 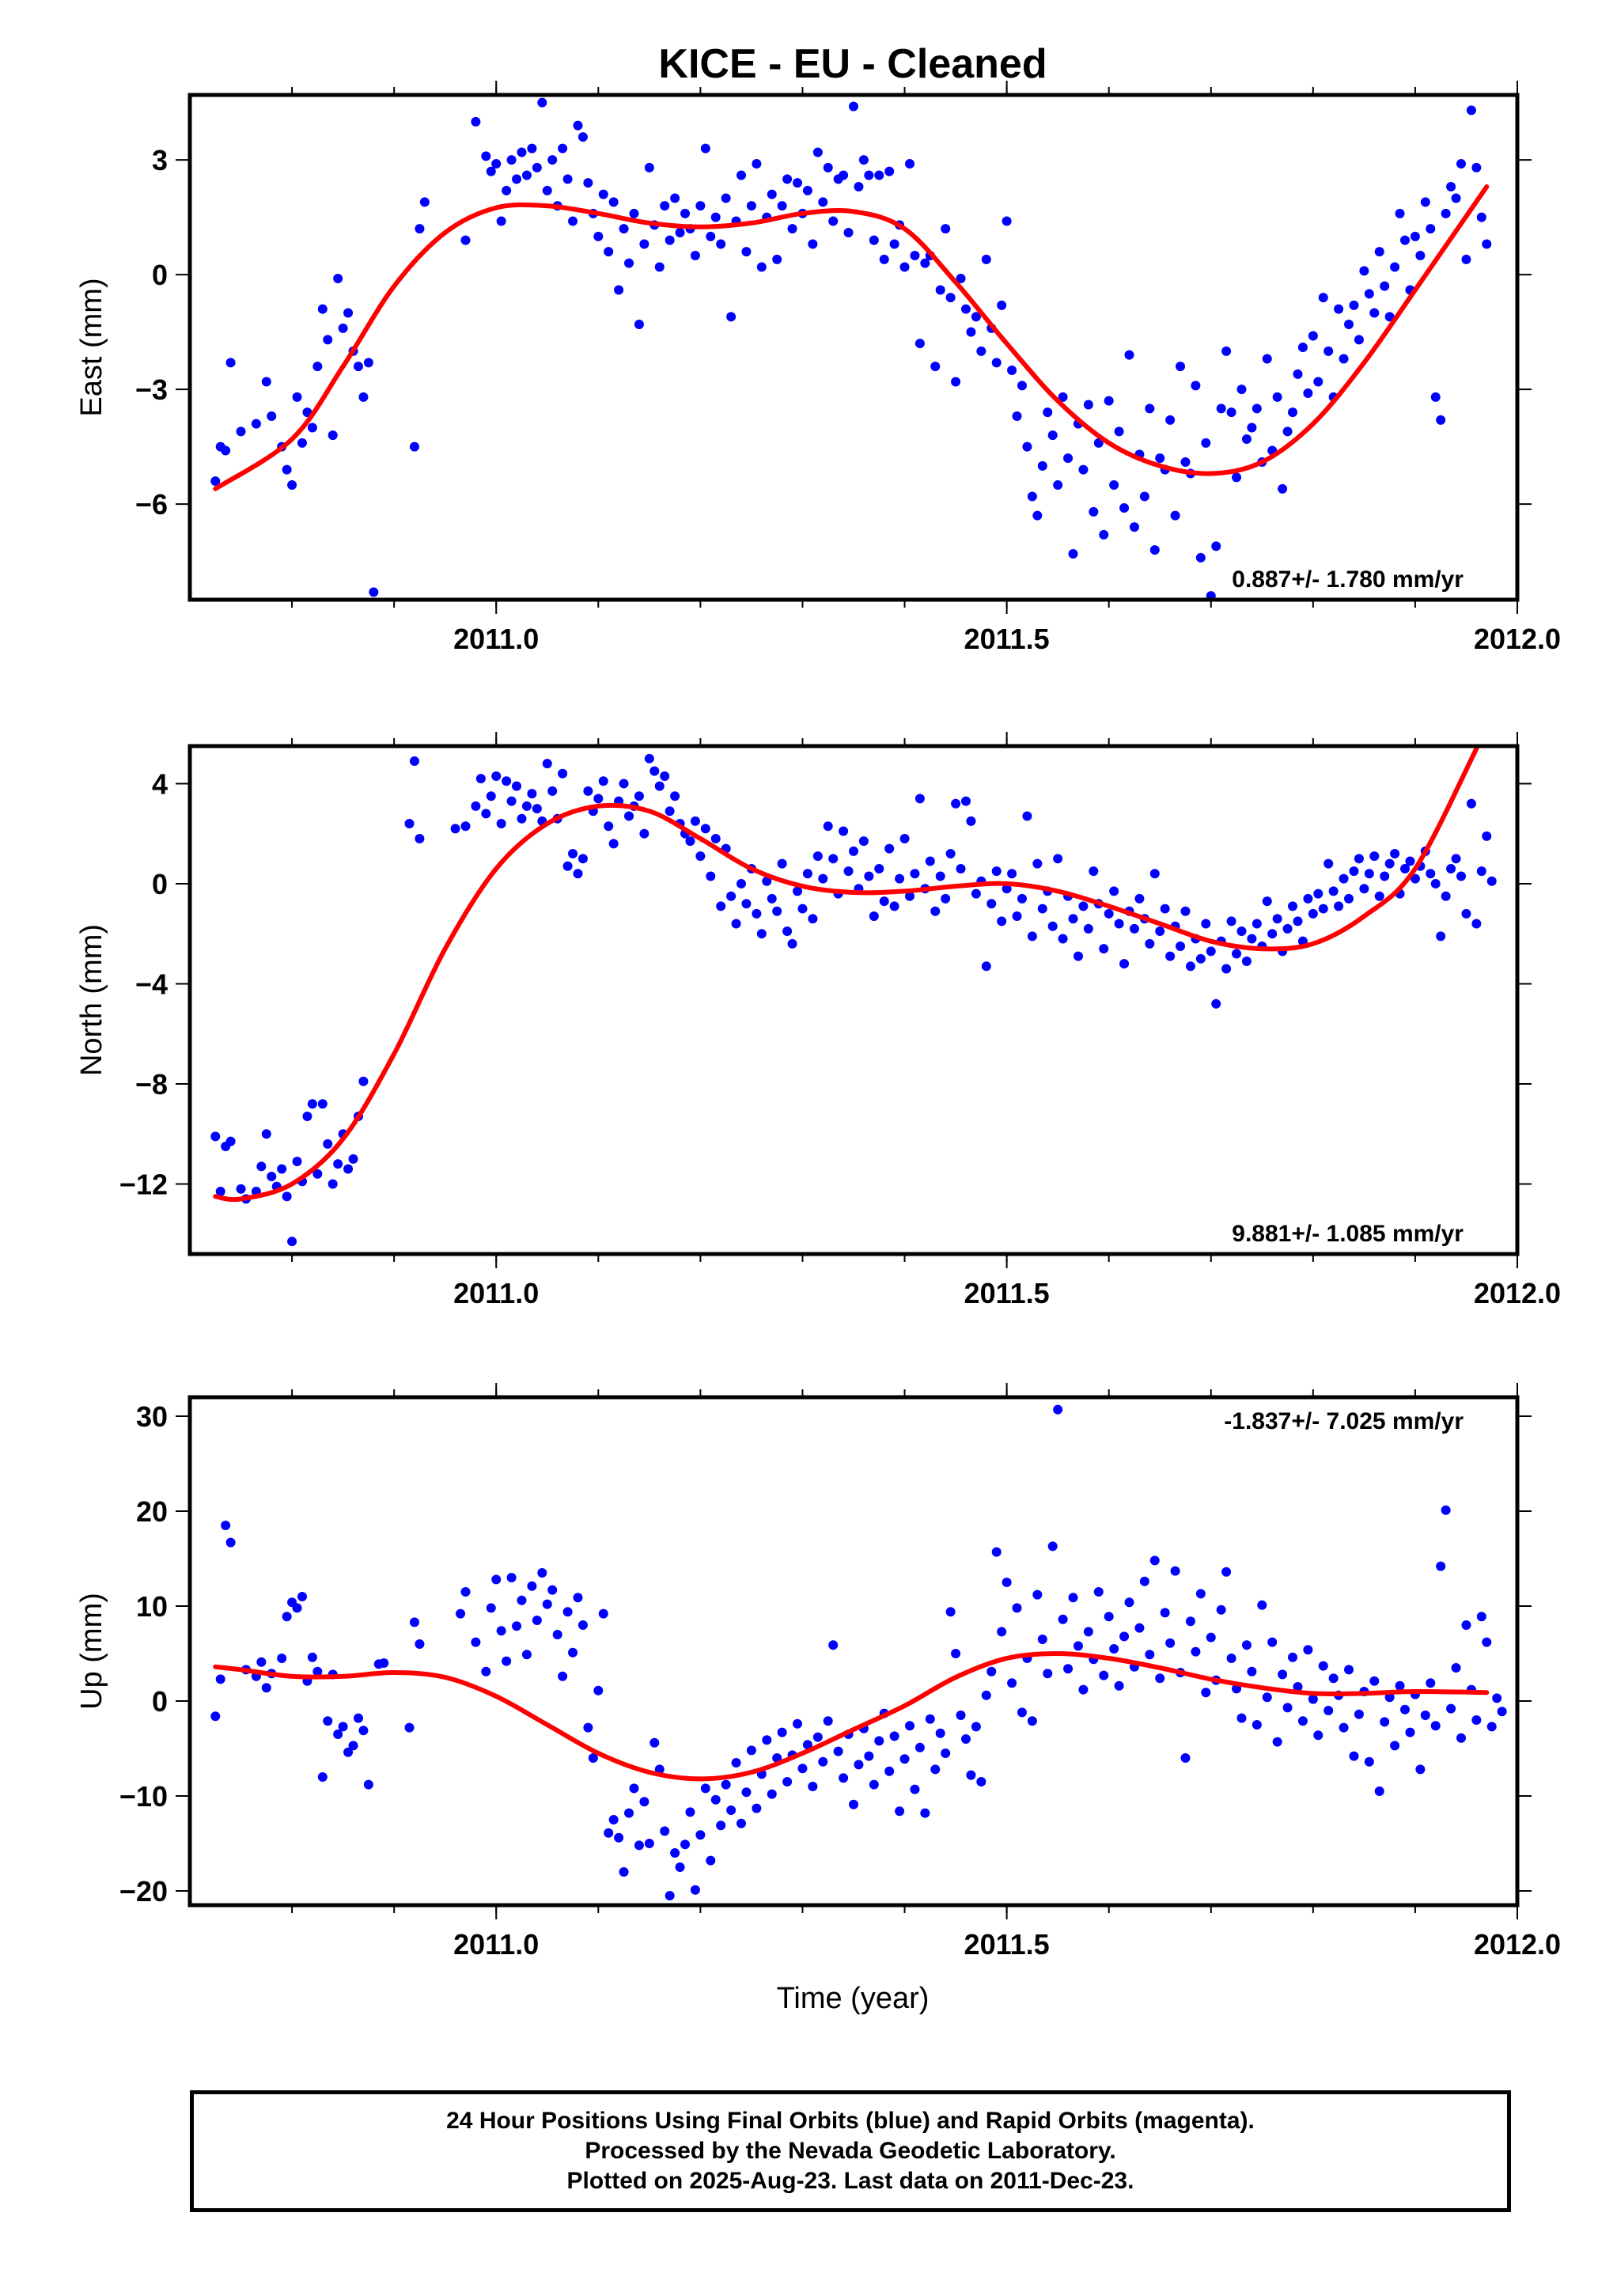 What do you see at coordinates (91, 347) in the screenshot?
I see `y-axis-label: East (mm)` at bounding box center [91, 347].